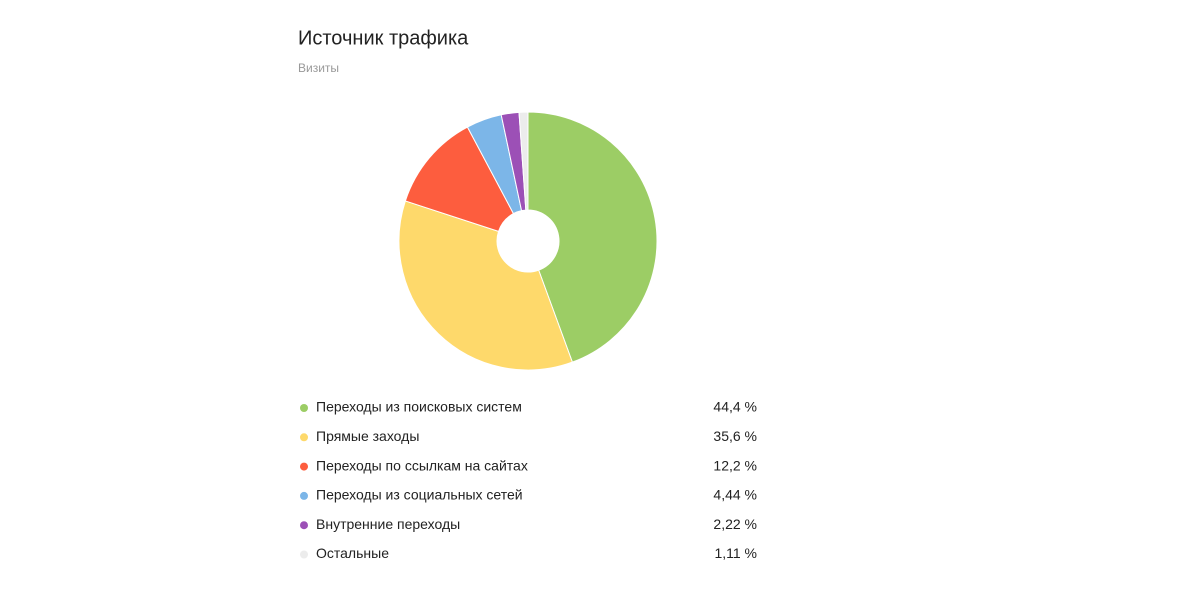 Image resolution: width=1200 pixels, height=600 pixels. What do you see at coordinates (735, 524) in the screenshot?
I see `value-label: 2,22 %` at bounding box center [735, 524].